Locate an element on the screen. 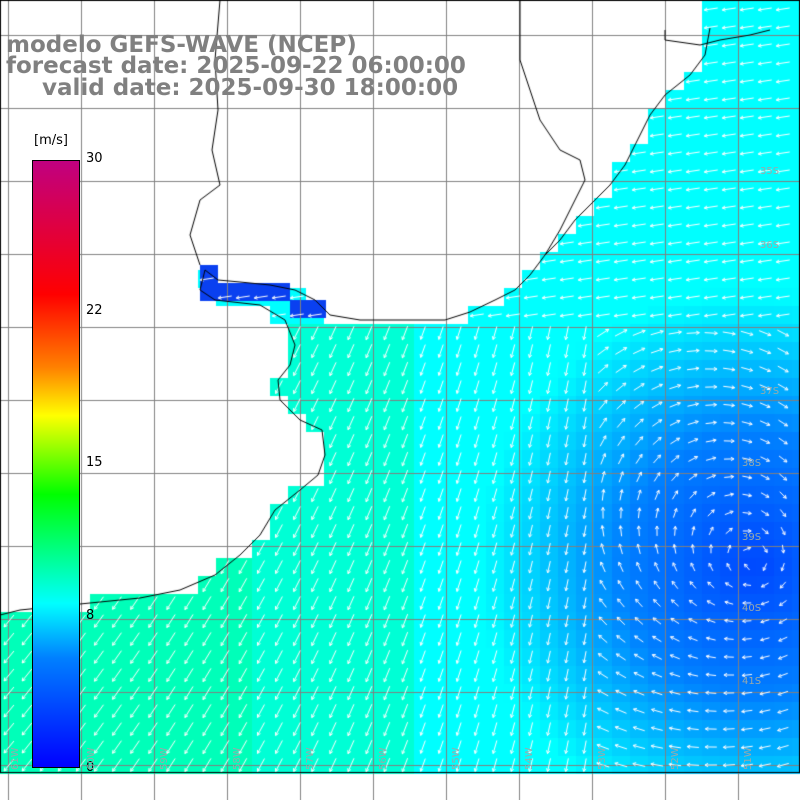 The image size is (800, 800). valid-date: valid date: 2025-09-30 18:00:00 is located at coordinates (250, 88).